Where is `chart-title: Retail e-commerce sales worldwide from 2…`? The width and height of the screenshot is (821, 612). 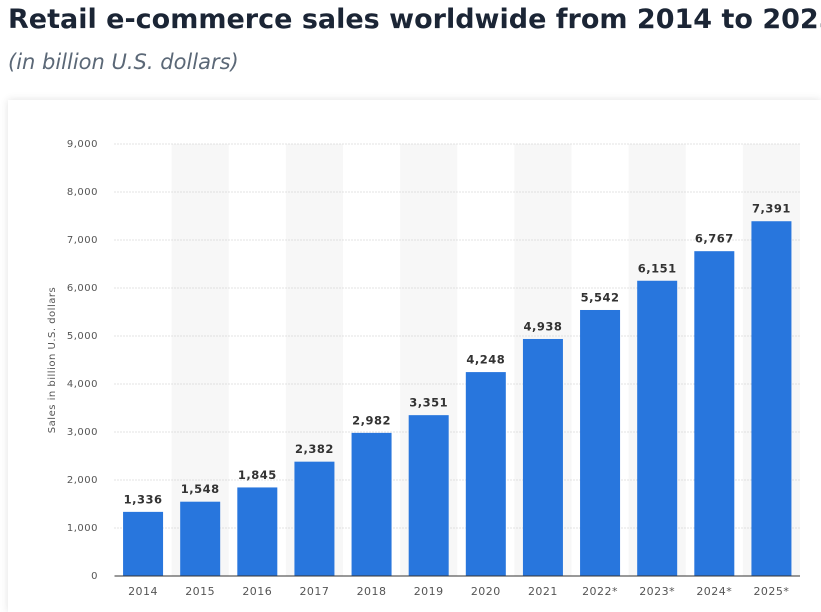
chart-title: Retail e-commerce sales worldwide from 2… is located at coordinates (414, 19).